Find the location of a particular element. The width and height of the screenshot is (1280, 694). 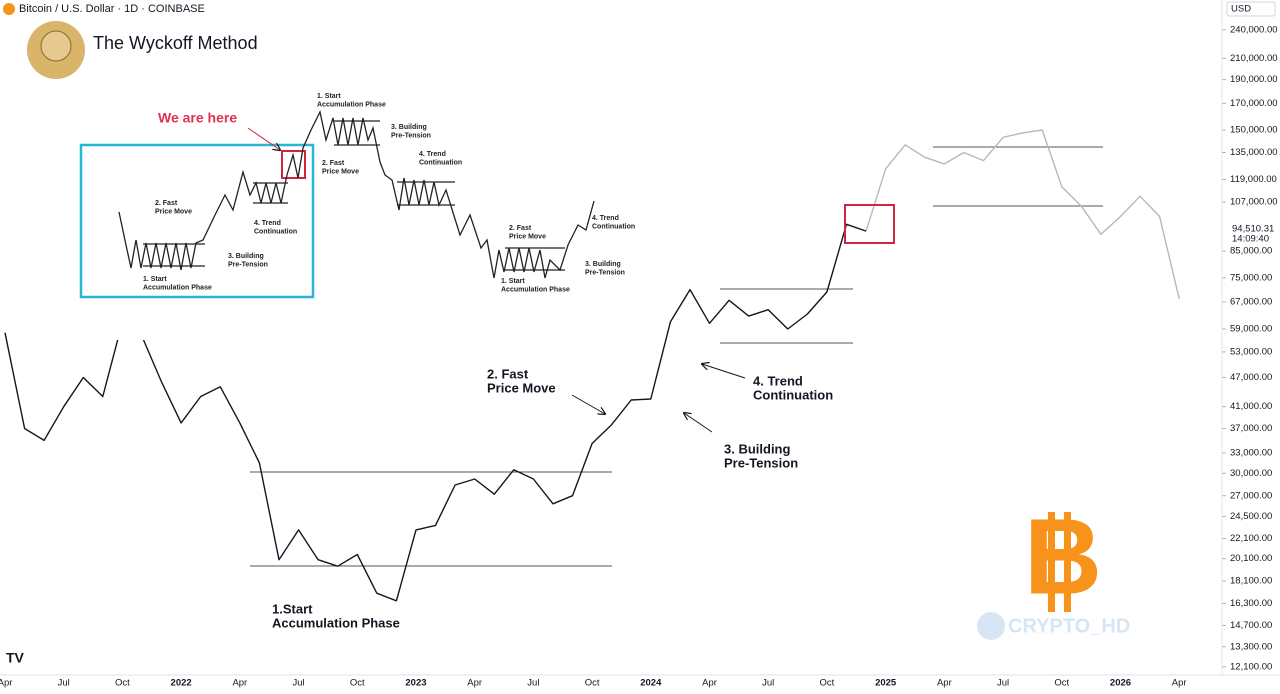

x-tick-label: 2023 is located at coordinates (415, 683).